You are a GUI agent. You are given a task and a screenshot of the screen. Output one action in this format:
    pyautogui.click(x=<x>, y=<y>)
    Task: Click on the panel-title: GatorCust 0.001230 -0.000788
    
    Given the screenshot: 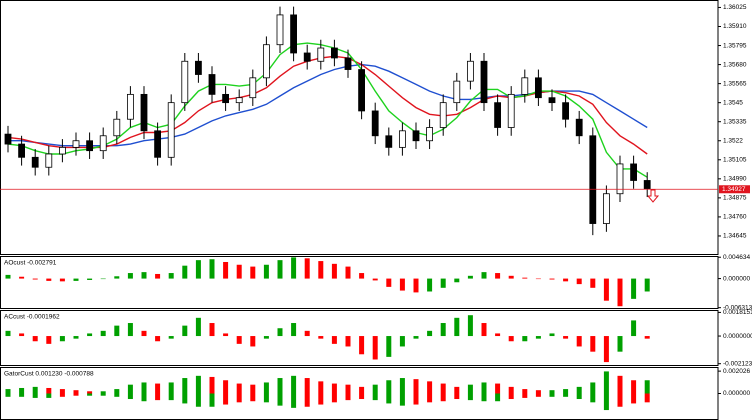 What is the action you would take?
    pyautogui.click(x=49, y=374)
    